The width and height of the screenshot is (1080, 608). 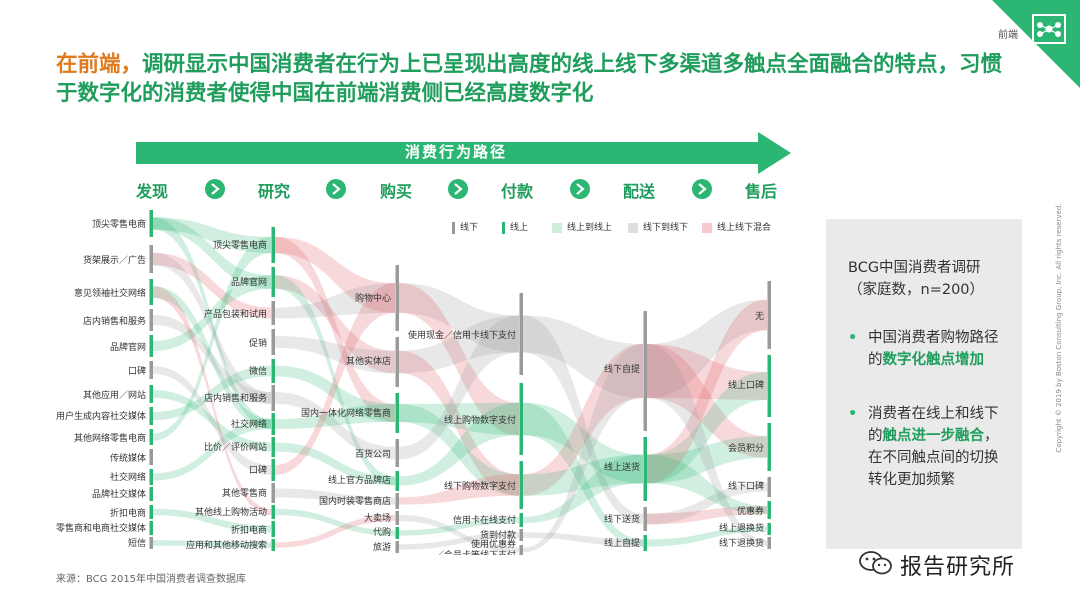 What do you see at coordinates (503, 227) in the screenshot?
I see `legend-swatch-online` at bounding box center [503, 227].